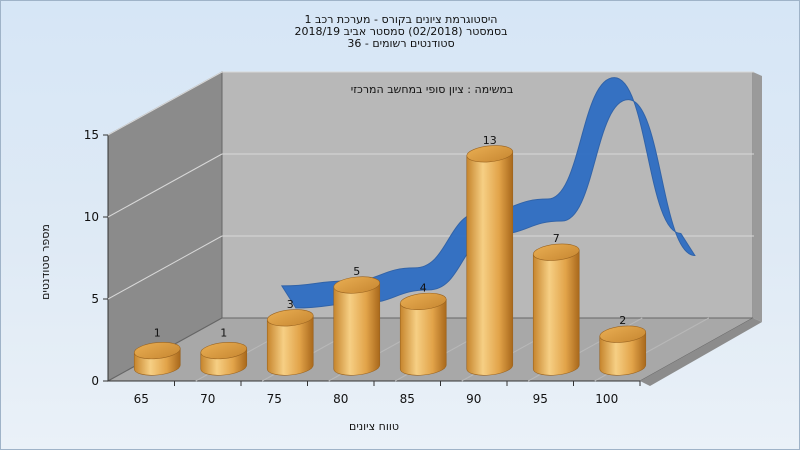 Image resolution: width=800 pixels, height=450 pixels. What do you see at coordinates (141, 399) in the screenshot?
I see `x-tick-label: 65` at bounding box center [141, 399].